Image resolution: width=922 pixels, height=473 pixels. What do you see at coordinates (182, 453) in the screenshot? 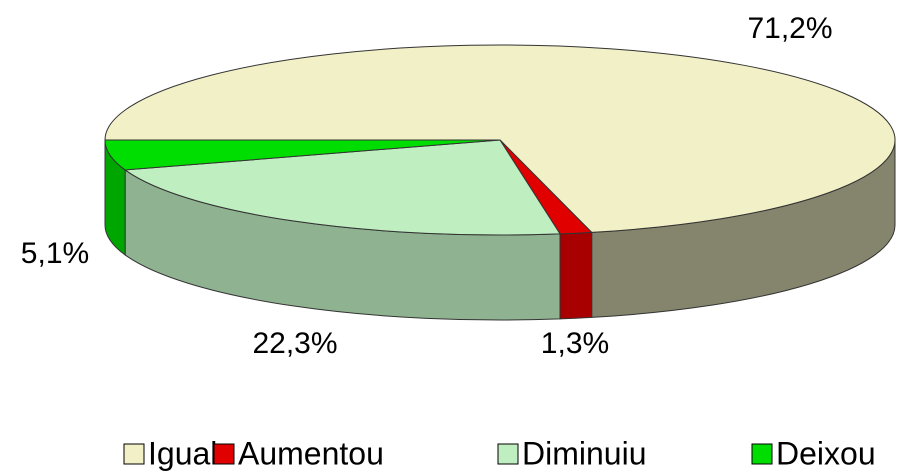
I see `legend-label: Igual` at bounding box center [182, 453].